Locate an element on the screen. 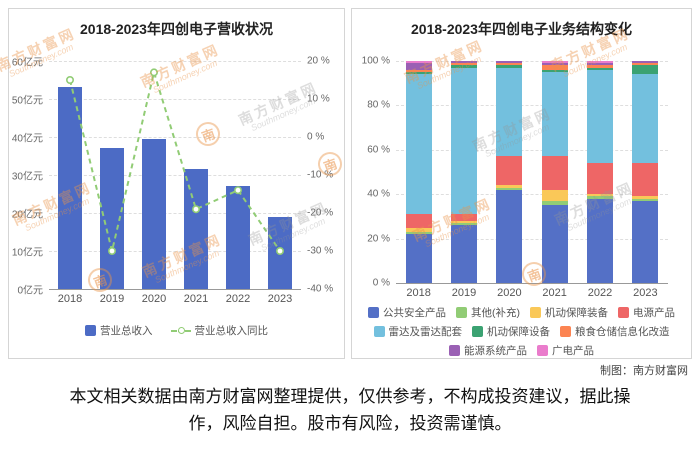  revenue-y-axis-left: 60亿元 50亿元 40亿元 30亿元 20亿元 10亿元 0亿元 is located at coordinates (27, 177).